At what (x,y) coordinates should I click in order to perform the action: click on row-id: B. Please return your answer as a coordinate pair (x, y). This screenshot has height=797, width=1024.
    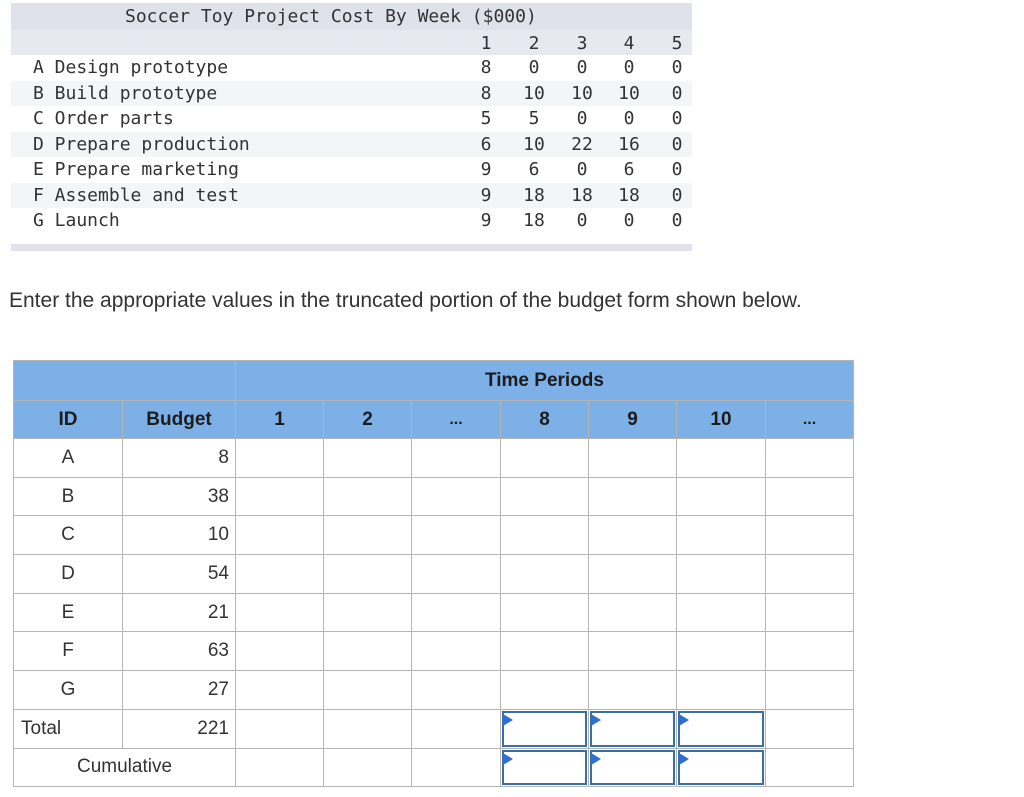
    Looking at the image, I should click on (68, 496).